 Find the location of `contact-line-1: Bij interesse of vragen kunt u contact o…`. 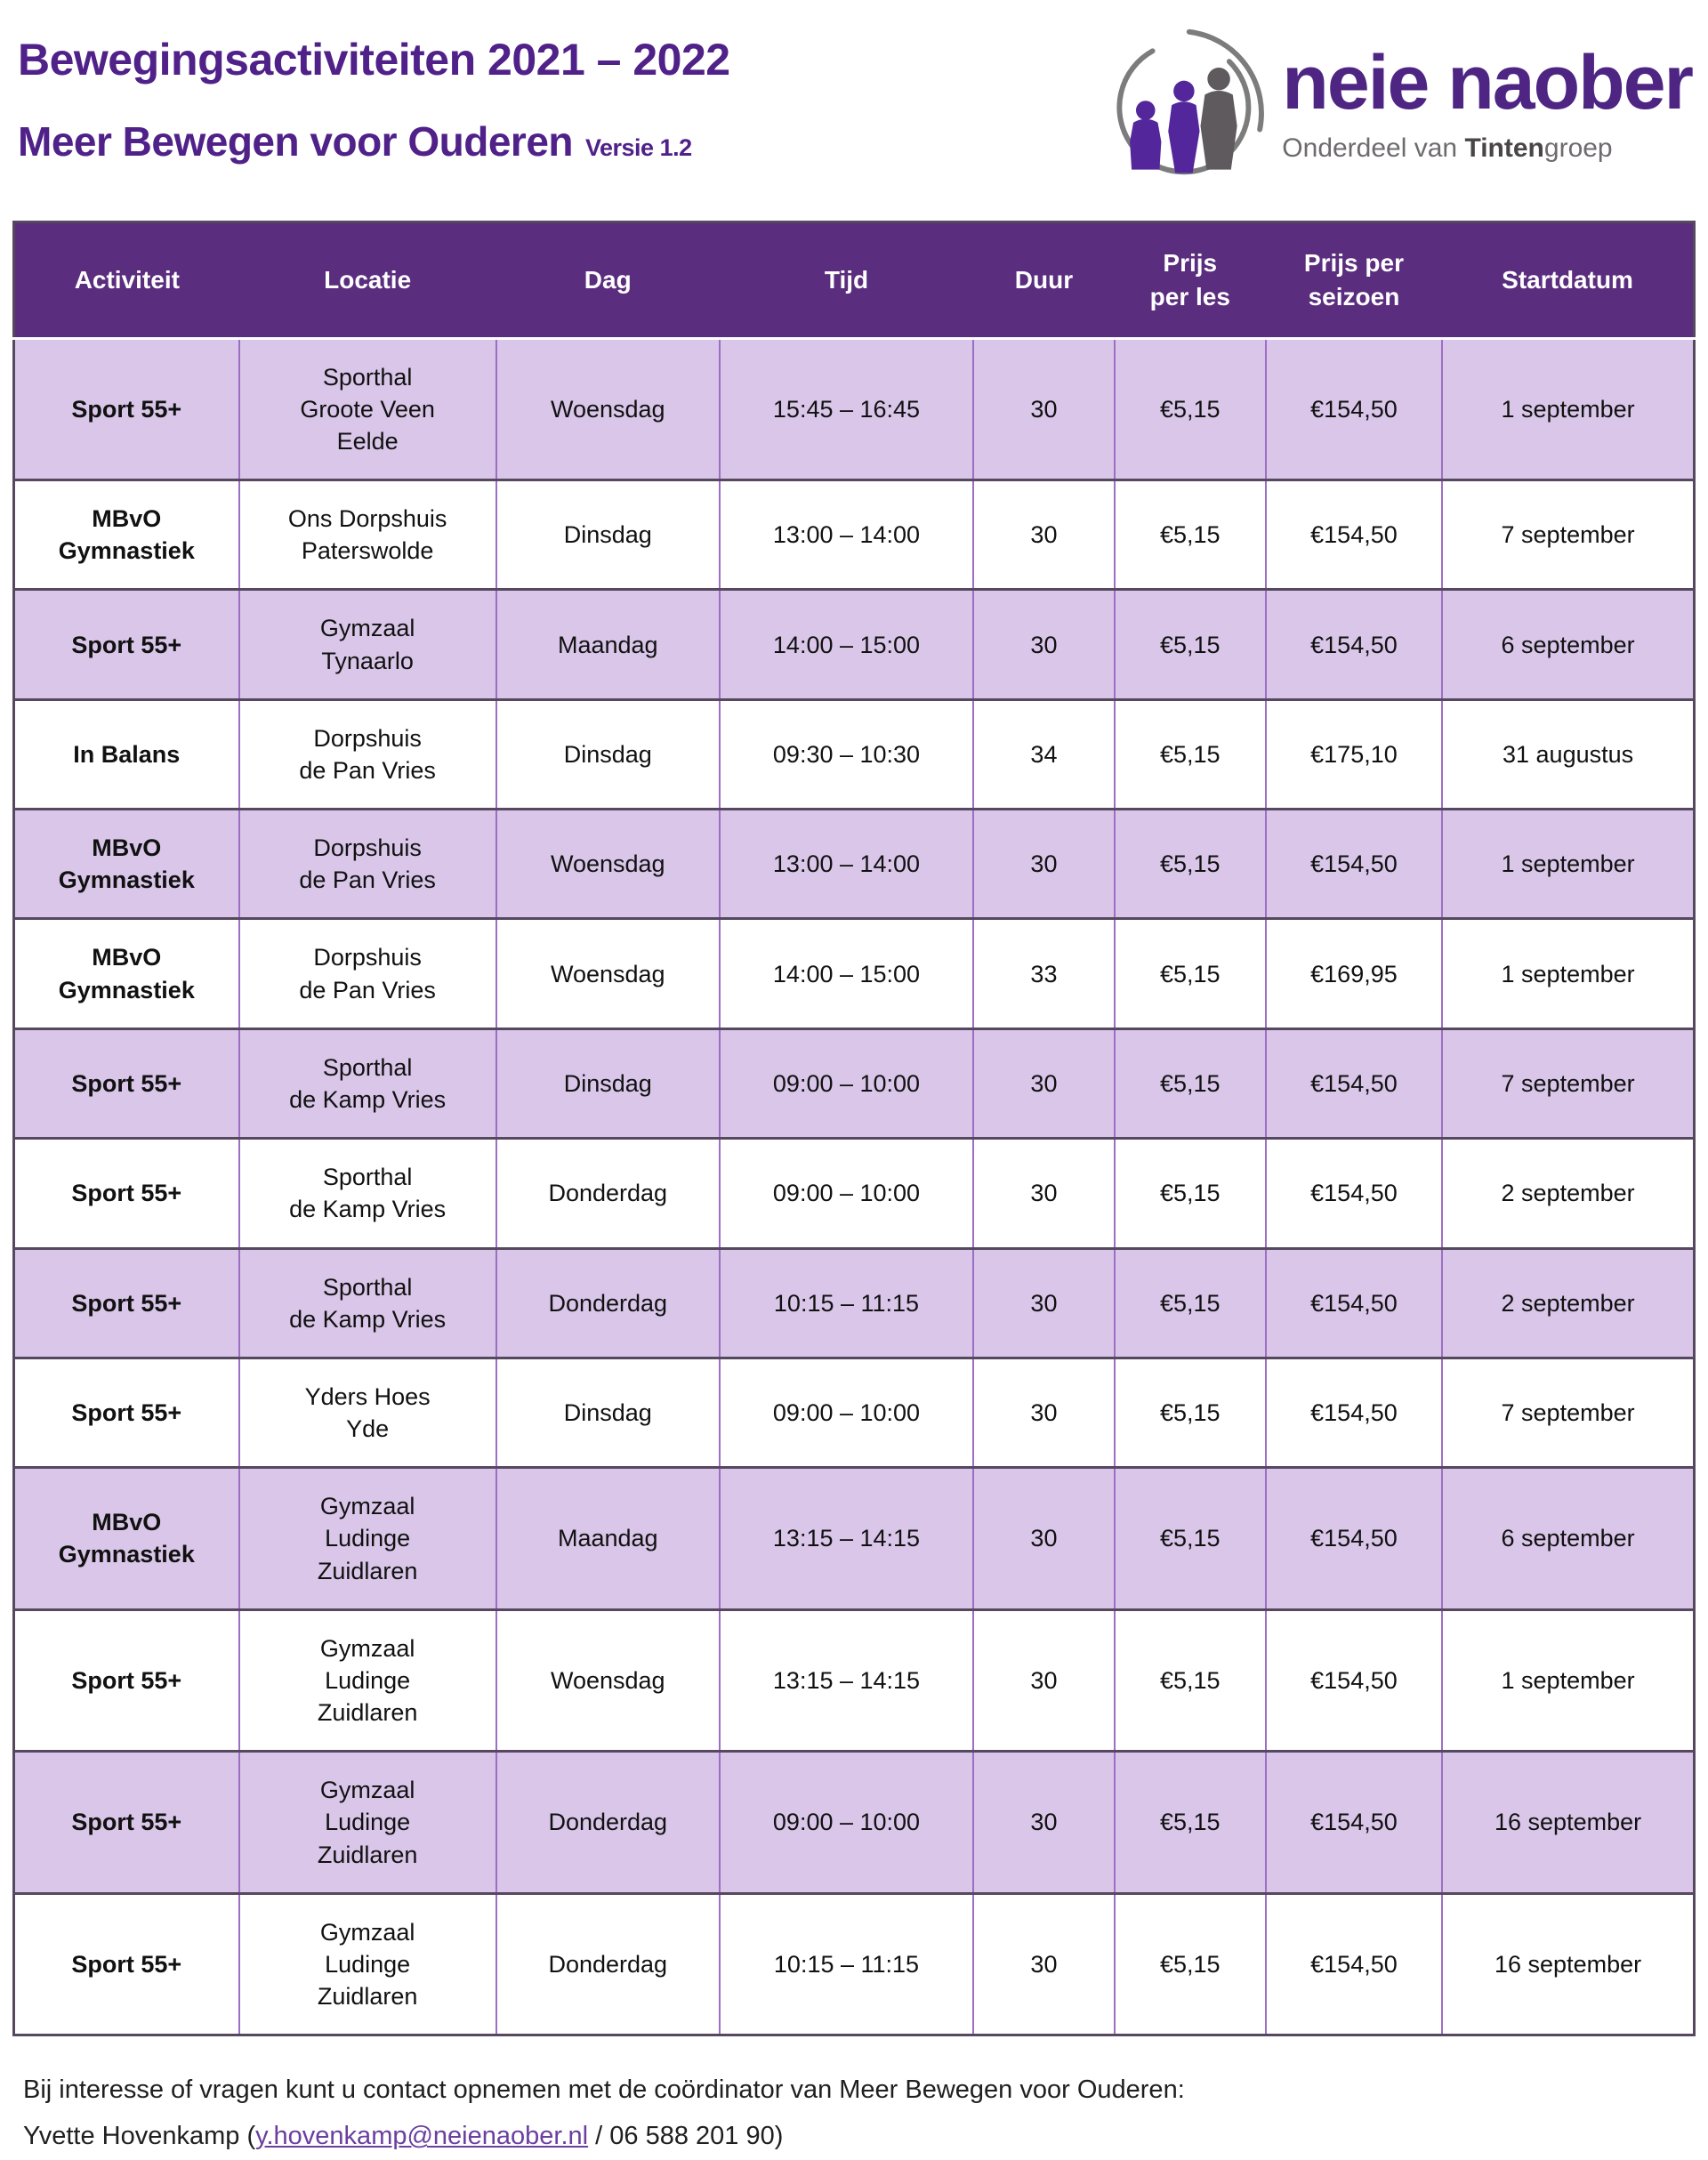

contact-line-1: Bij interesse of vragen kunt u contact o… is located at coordinates (604, 2090).